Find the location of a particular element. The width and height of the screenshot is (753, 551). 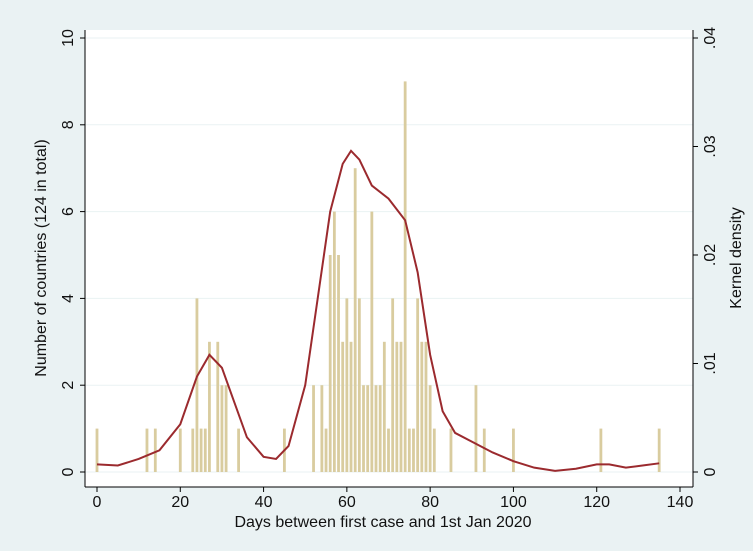

y-tick-label: 6 is located at coordinates (68, 211).